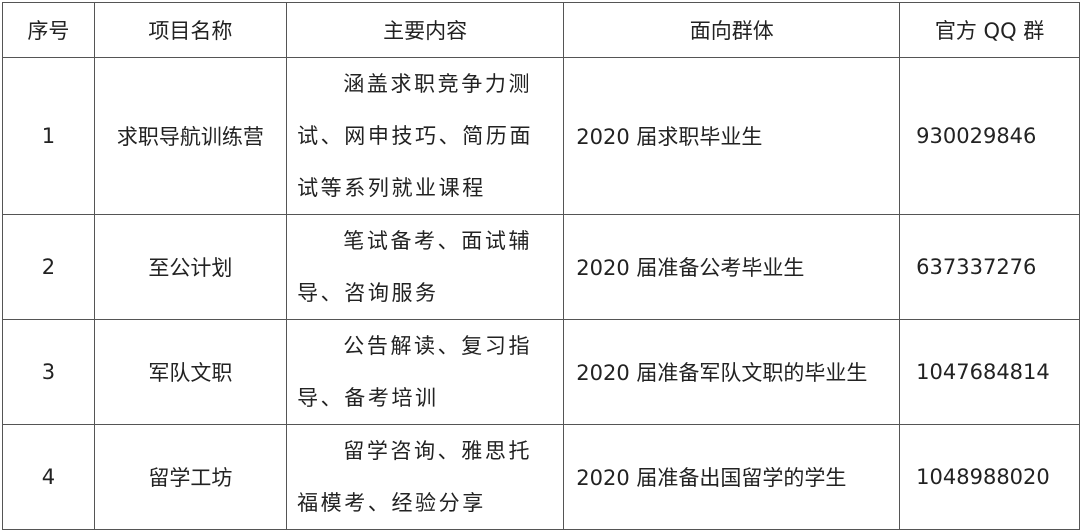  I want to click on header-qq: 官方 QQ 群, so click(989, 30).